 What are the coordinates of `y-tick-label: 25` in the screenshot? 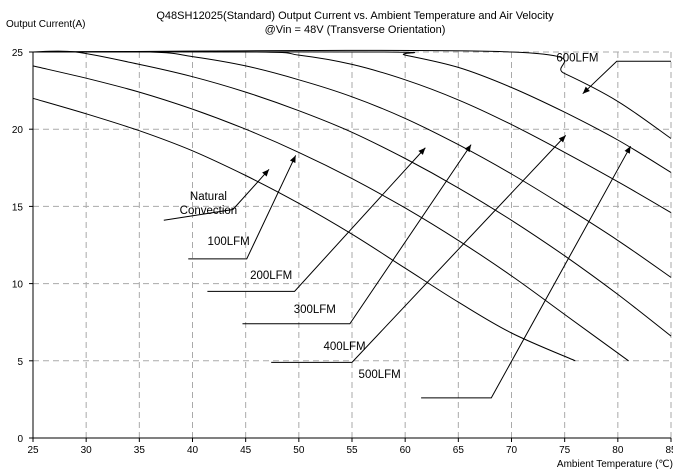 It's located at (18, 53).